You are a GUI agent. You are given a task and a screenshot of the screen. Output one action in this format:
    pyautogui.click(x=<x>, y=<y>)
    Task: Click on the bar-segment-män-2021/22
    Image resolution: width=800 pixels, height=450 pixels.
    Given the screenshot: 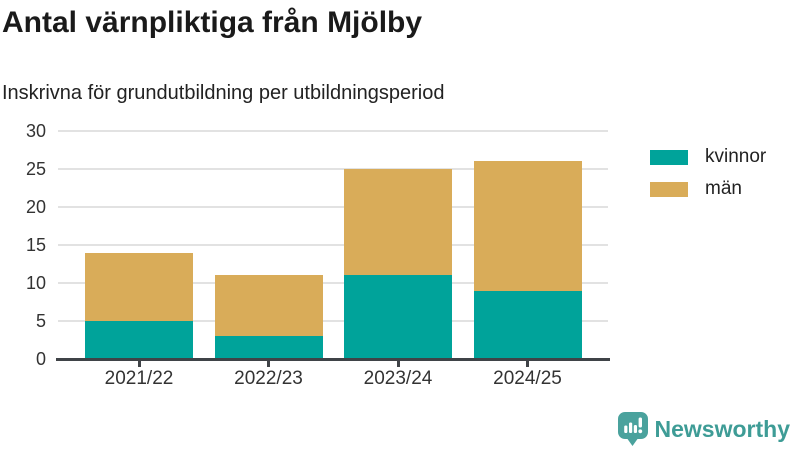 What is the action you would take?
    pyautogui.click(x=139, y=286)
    